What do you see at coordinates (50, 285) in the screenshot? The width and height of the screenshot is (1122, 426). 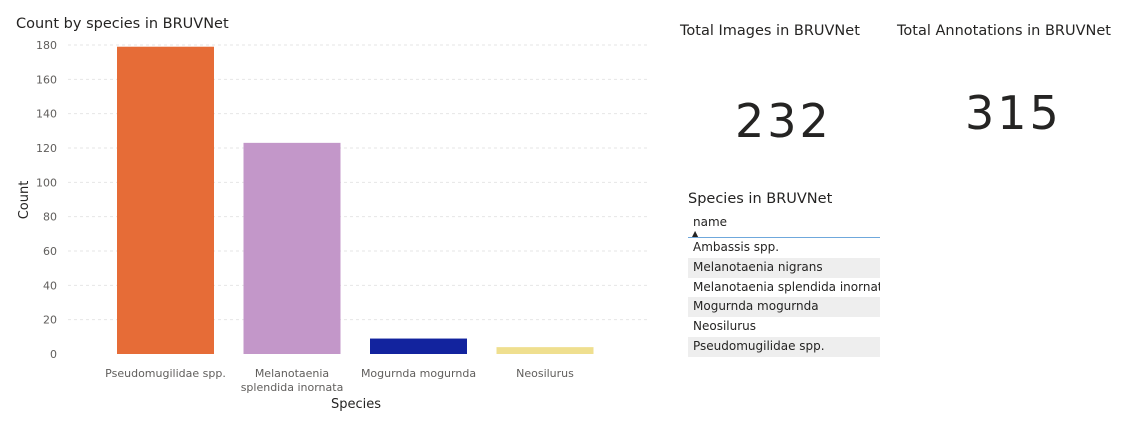 I see `y-tick-label: 40` at bounding box center [50, 285].